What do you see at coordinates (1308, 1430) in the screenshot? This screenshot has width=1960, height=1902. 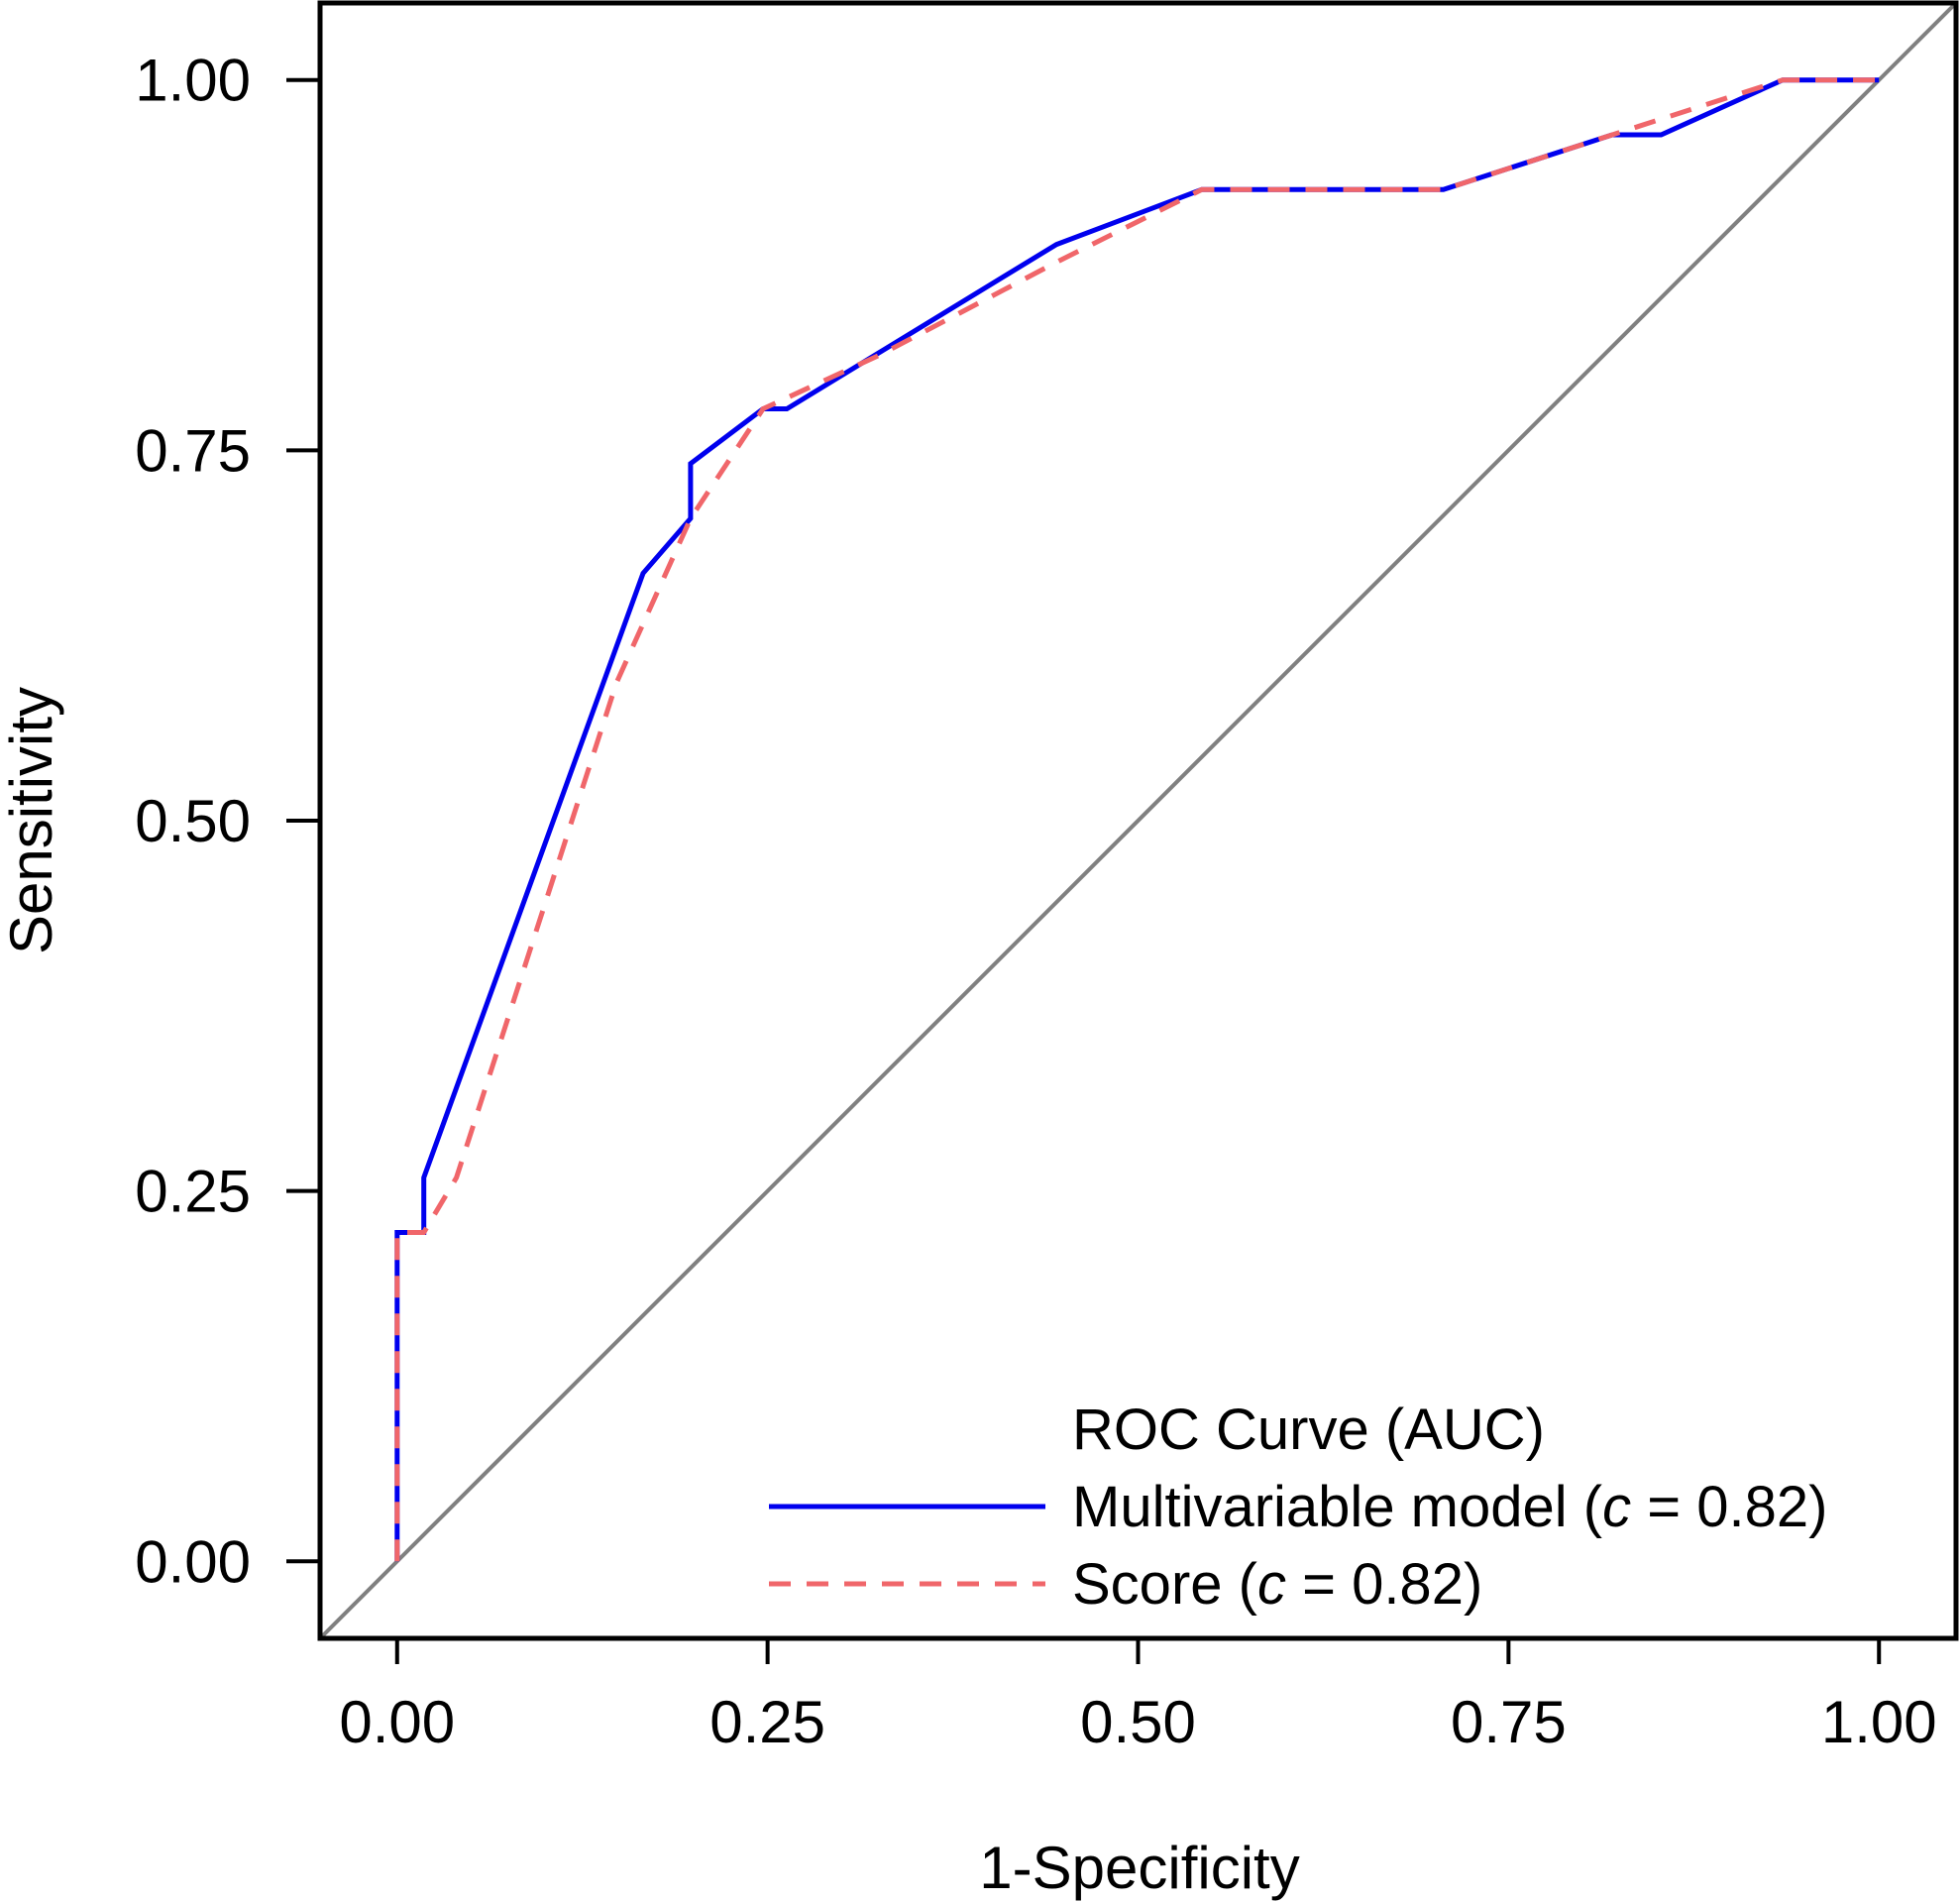 I see `legend-title: ROC Curve (AUC)` at bounding box center [1308, 1430].